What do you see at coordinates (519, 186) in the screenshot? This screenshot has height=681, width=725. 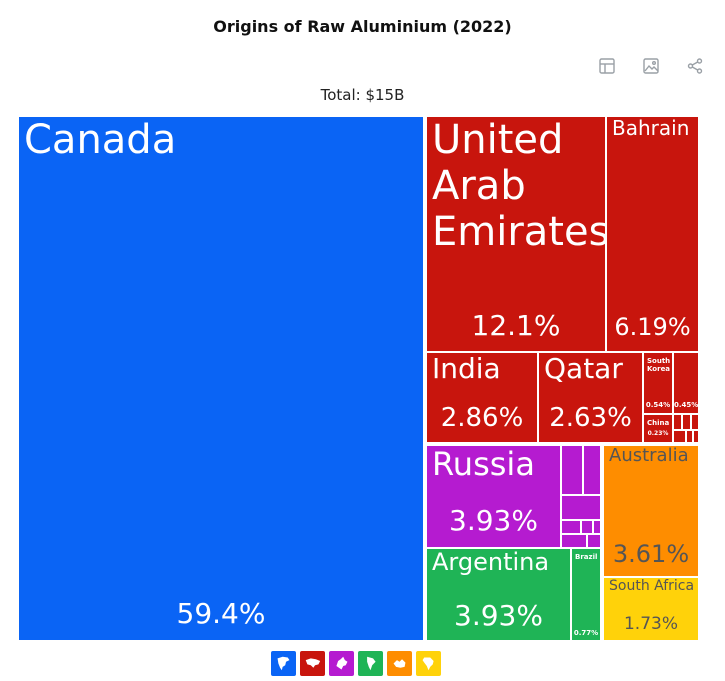 I see `tile-label: United Arab Emirates` at bounding box center [519, 186].